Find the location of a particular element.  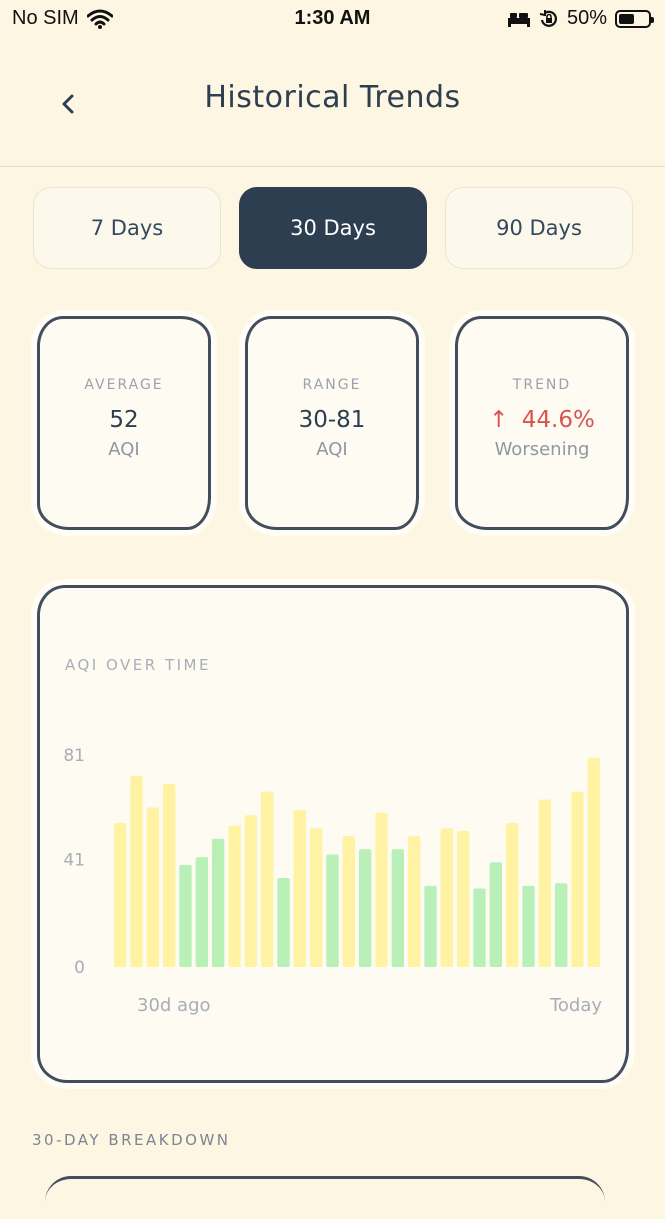

average-label: AVERAGE is located at coordinates (124, 385).